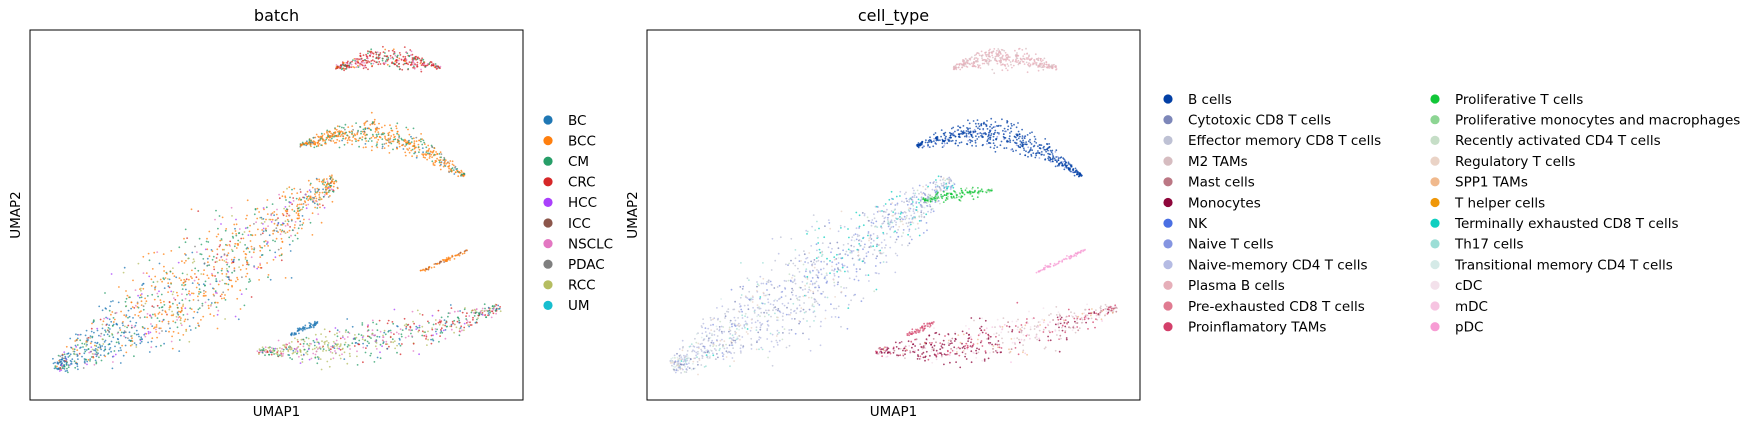 This screenshot has width=1764, height=429. Describe the element at coordinates (582, 203) in the screenshot. I see `legend-label: HCC` at that location.